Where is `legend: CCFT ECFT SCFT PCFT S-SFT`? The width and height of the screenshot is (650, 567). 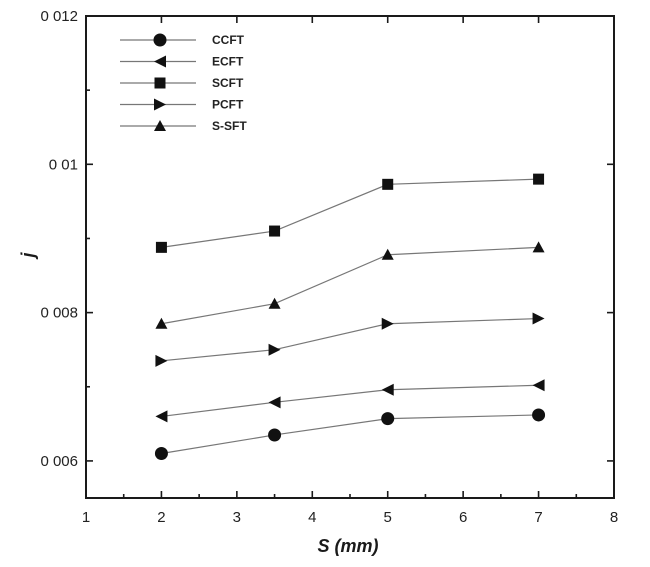 legend: CCFT ECFT SCFT PCFT S-SFT is located at coordinates (183, 83).